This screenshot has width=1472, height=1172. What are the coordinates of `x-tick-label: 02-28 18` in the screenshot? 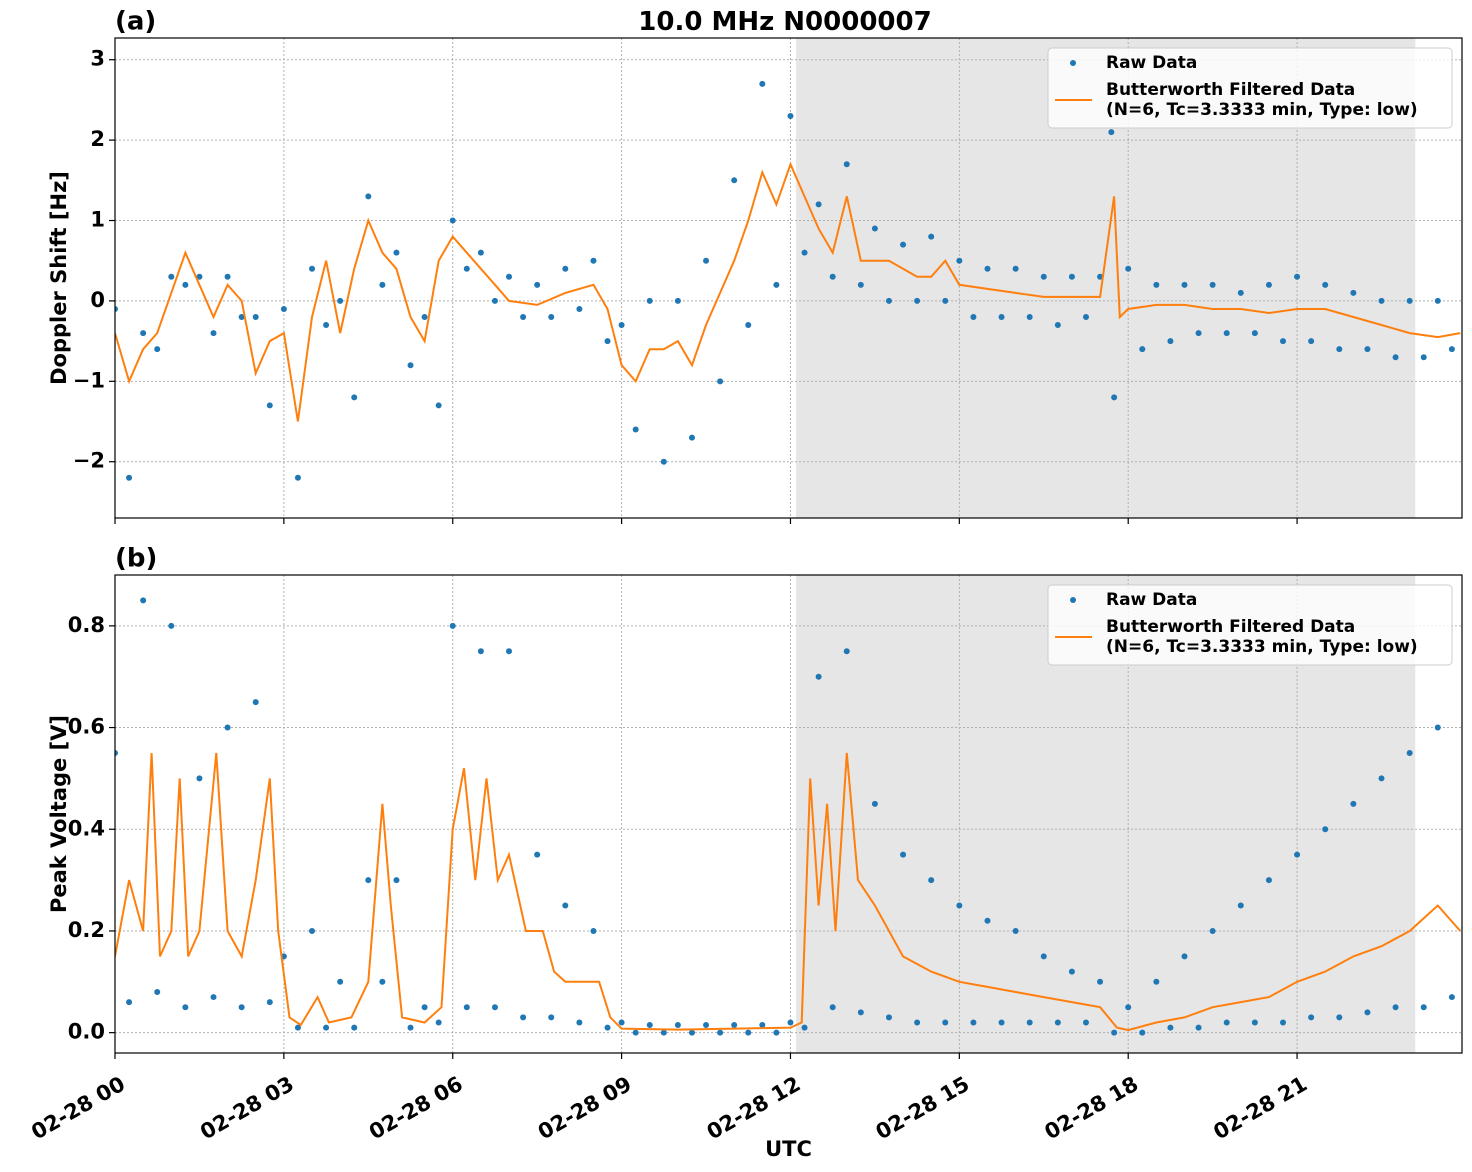 It's located at (1091, 1108).